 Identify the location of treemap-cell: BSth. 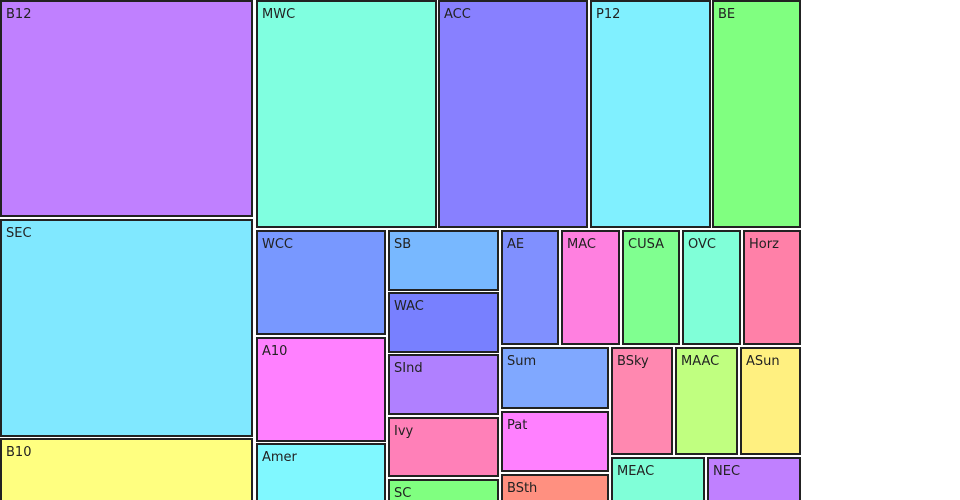
(555, 487).